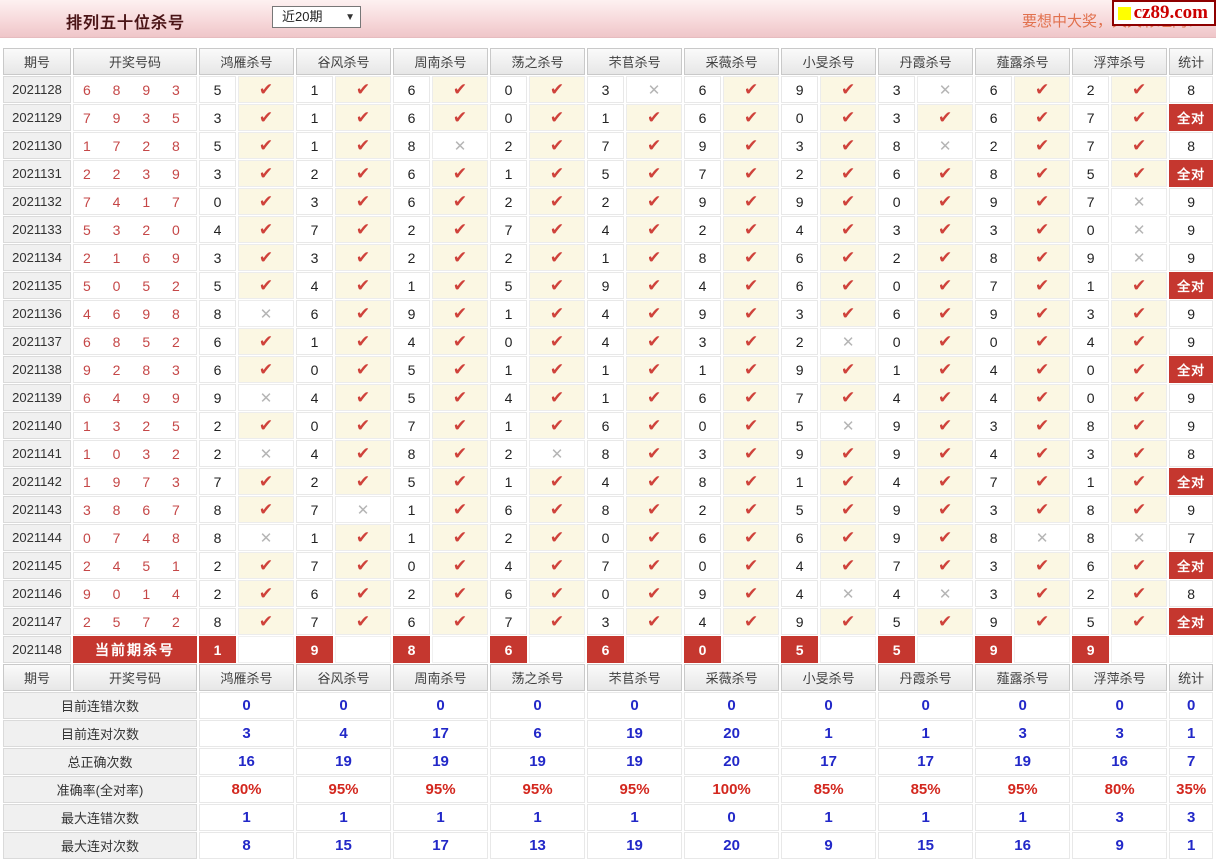 The width and height of the screenshot is (1216, 860). I want to click on period-cell: 2021137, so click(37, 341).